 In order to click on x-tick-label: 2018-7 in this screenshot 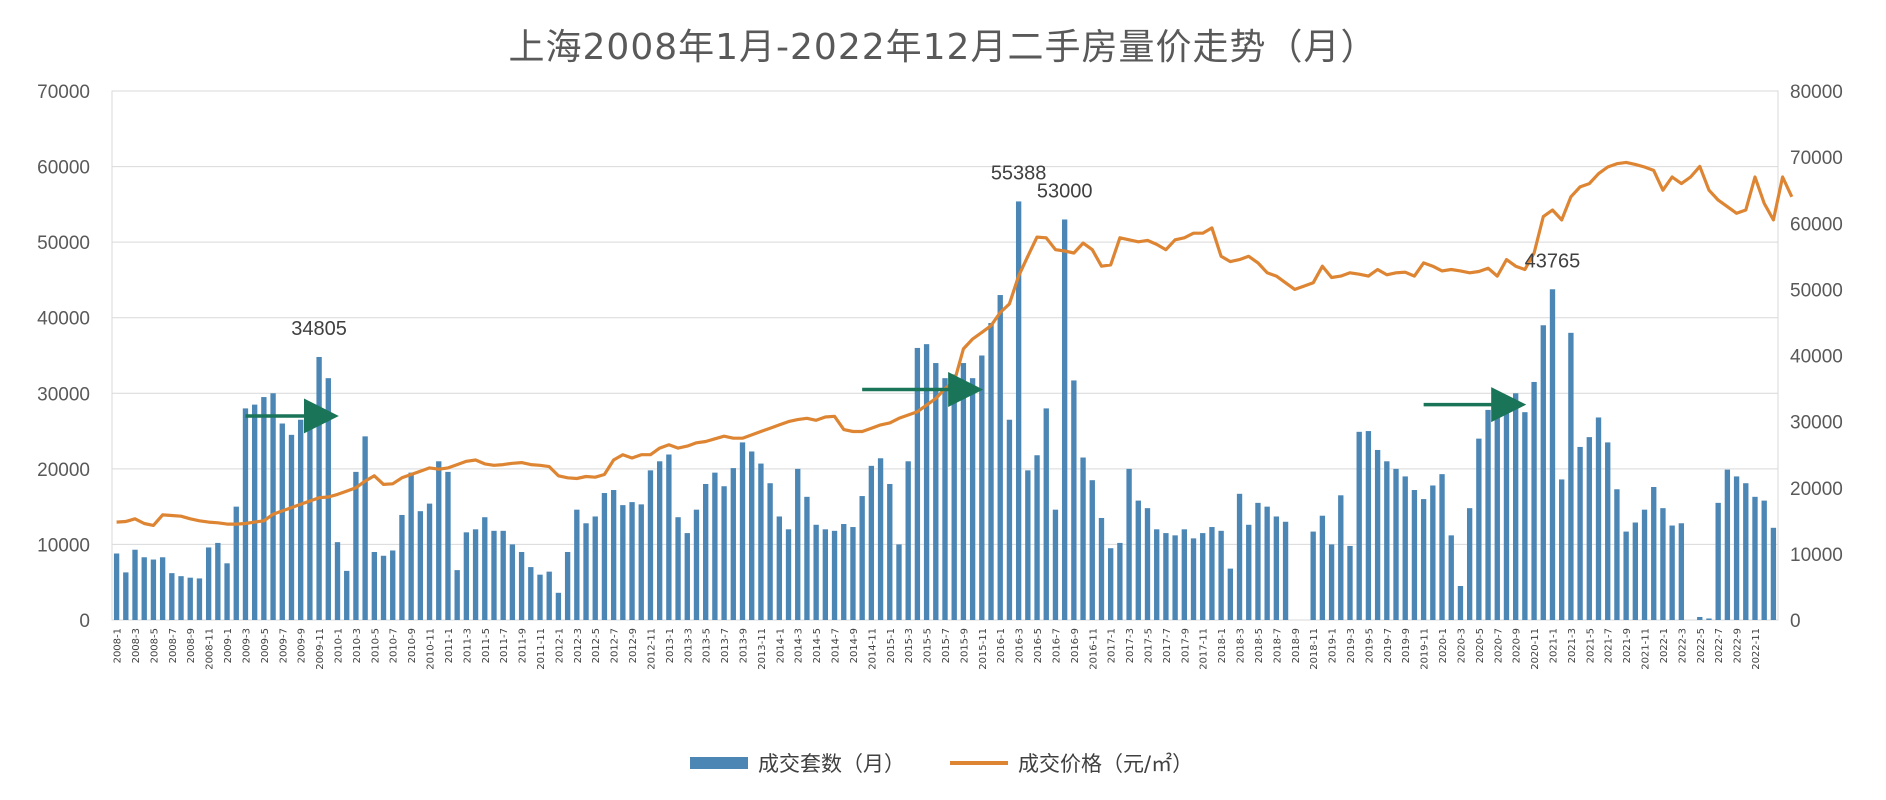, I will do `click(1277, 645)`.